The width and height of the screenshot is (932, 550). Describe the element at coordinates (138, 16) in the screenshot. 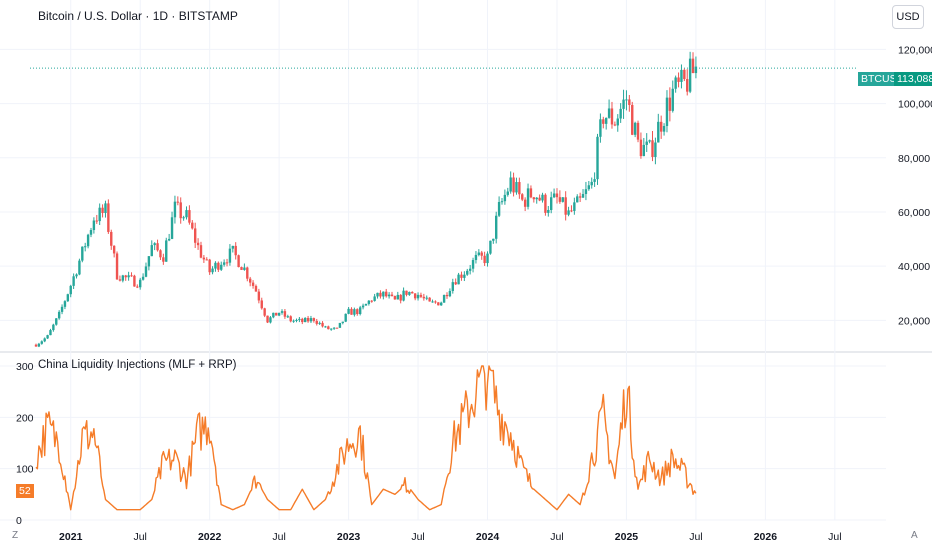

I see `symbol-title: Bitcoin / U.S. Dollar · 1D · BITSTAMP` at that location.